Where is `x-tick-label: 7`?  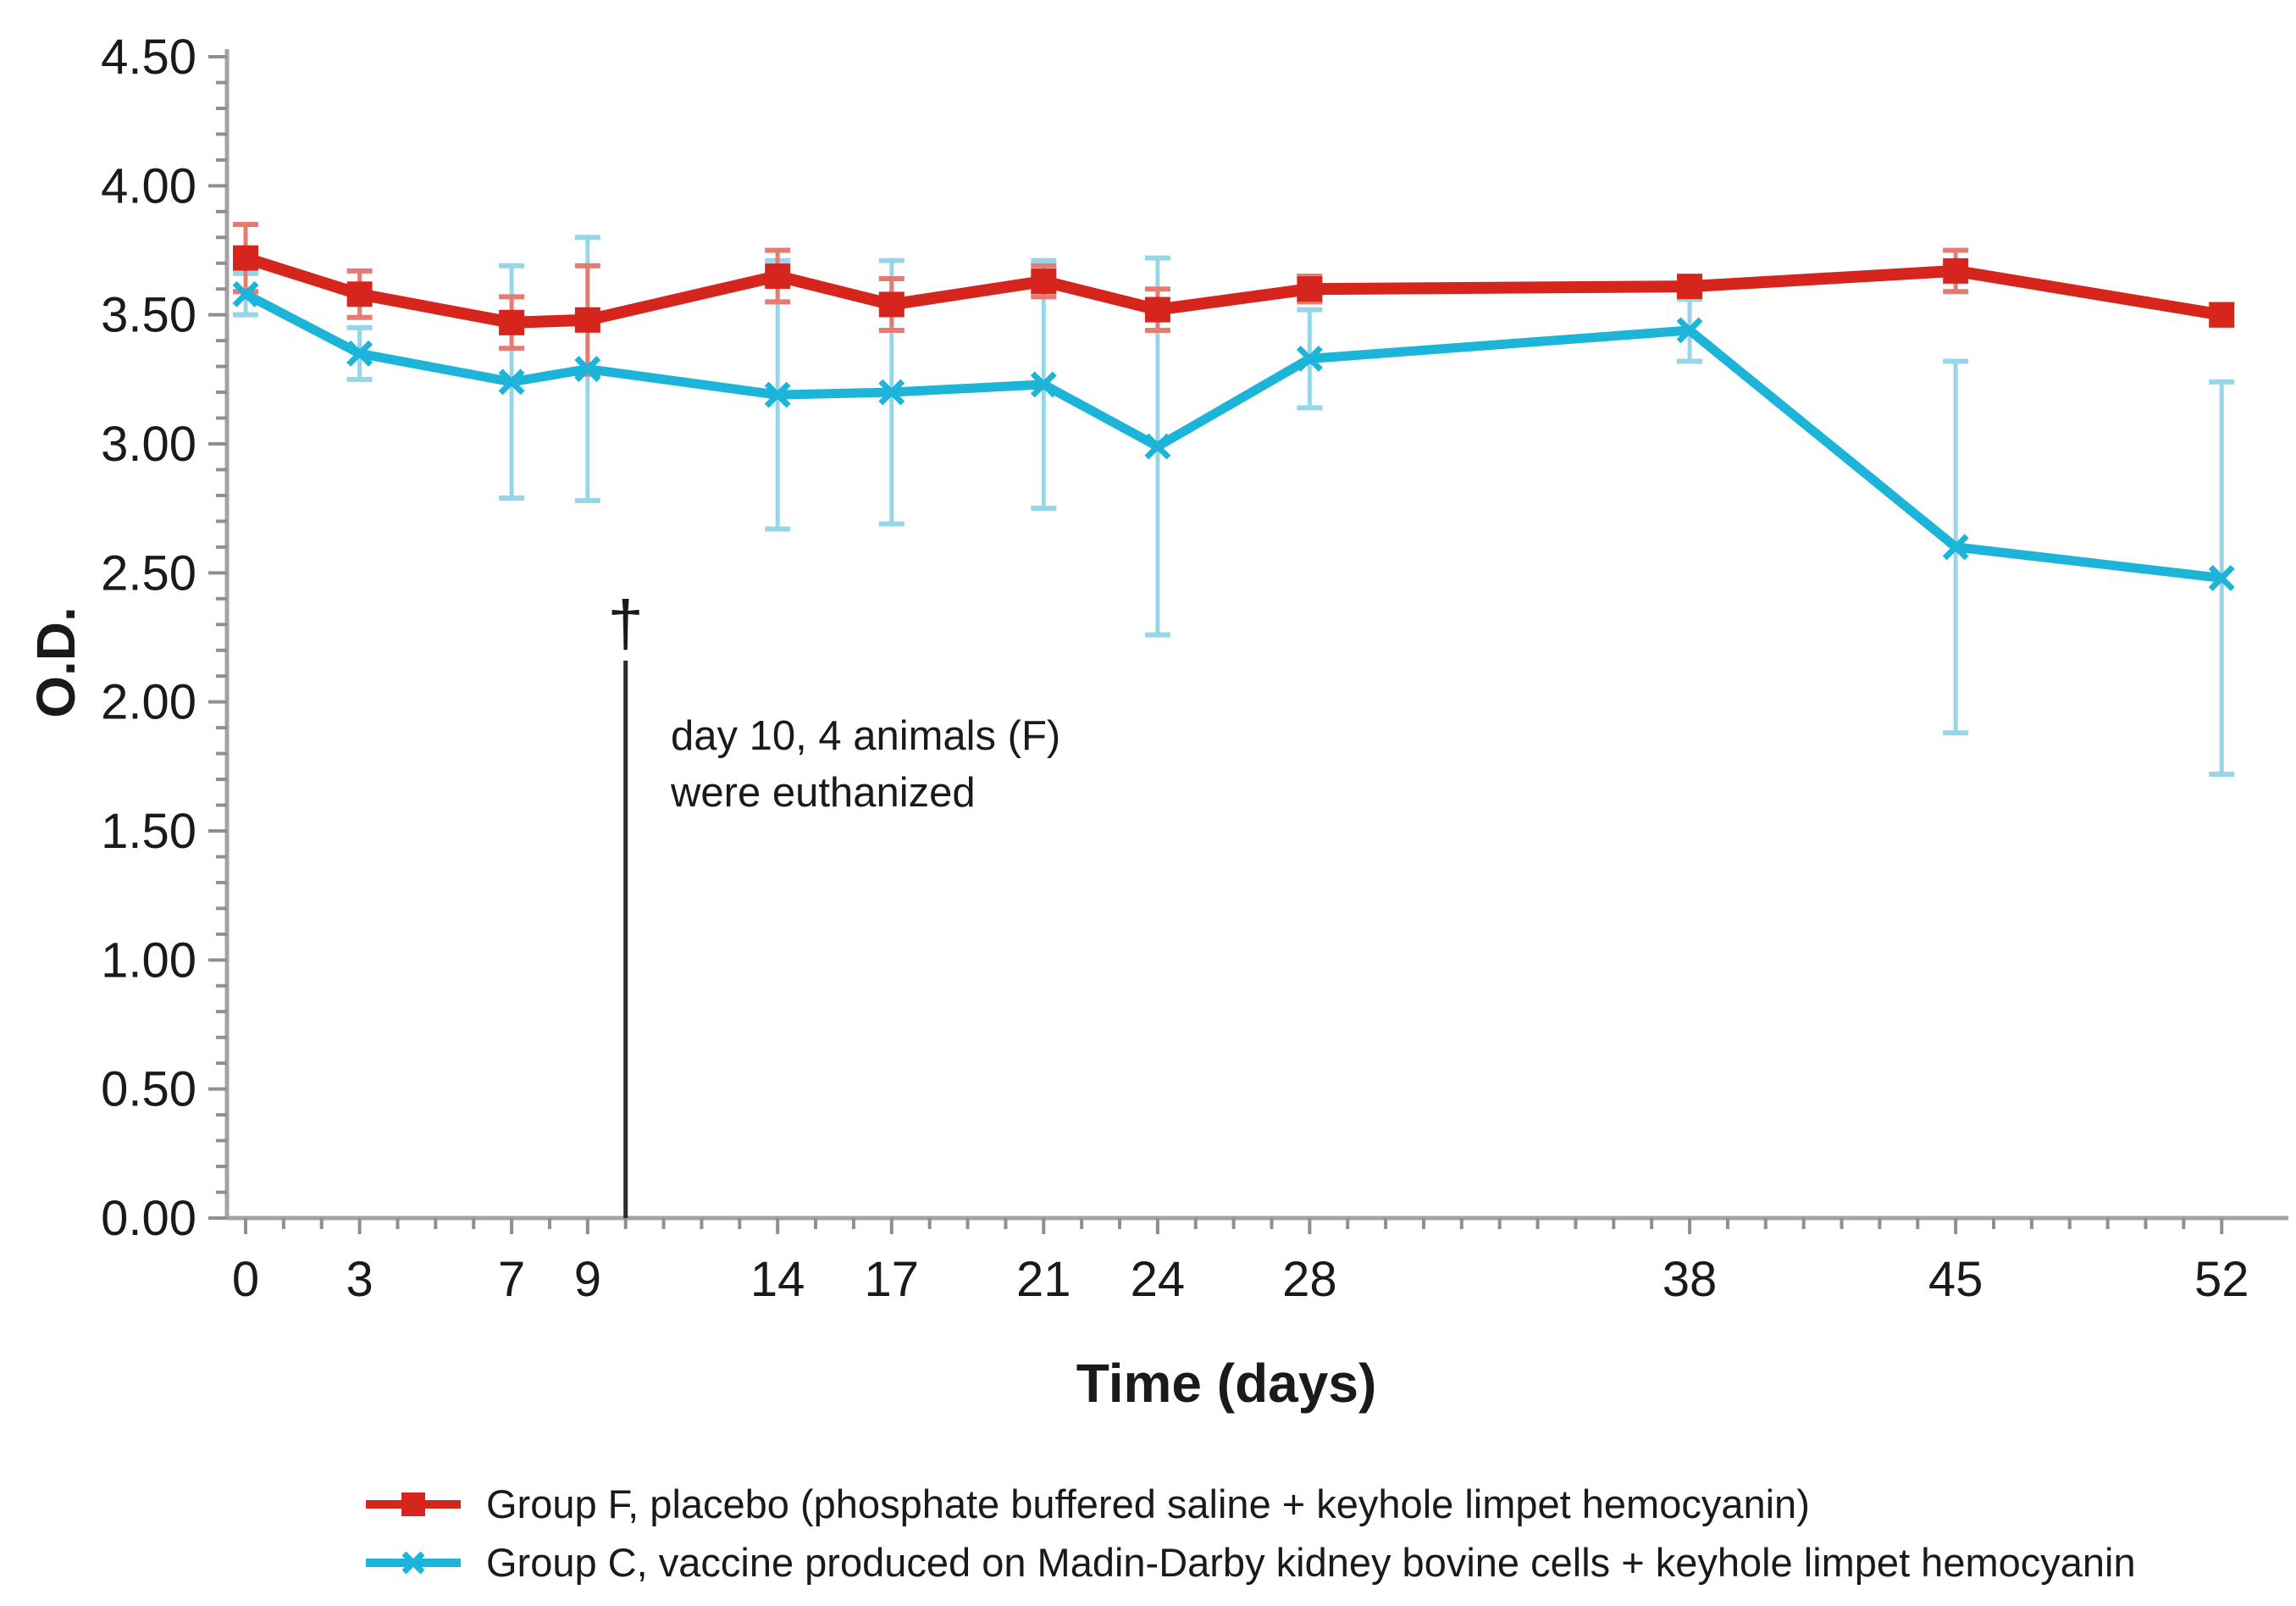
x-tick-label: 7 is located at coordinates (511, 1280).